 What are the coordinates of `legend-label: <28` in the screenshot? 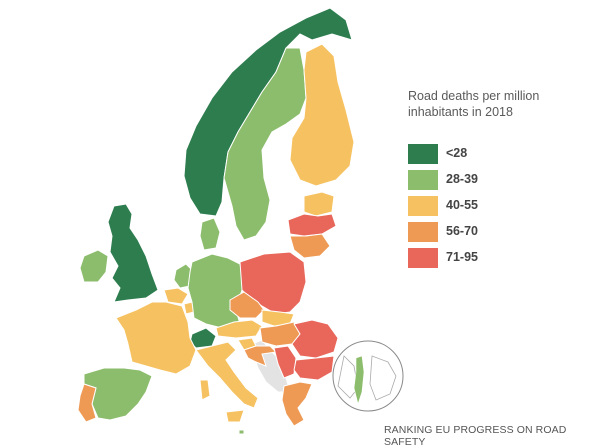 It's located at (457, 153).